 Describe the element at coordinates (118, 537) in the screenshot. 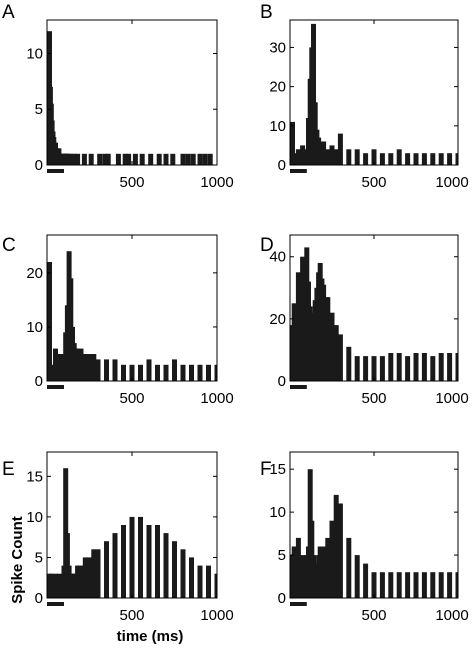

I see `panel-e: E 0 5 10 15 500 1000` at that location.